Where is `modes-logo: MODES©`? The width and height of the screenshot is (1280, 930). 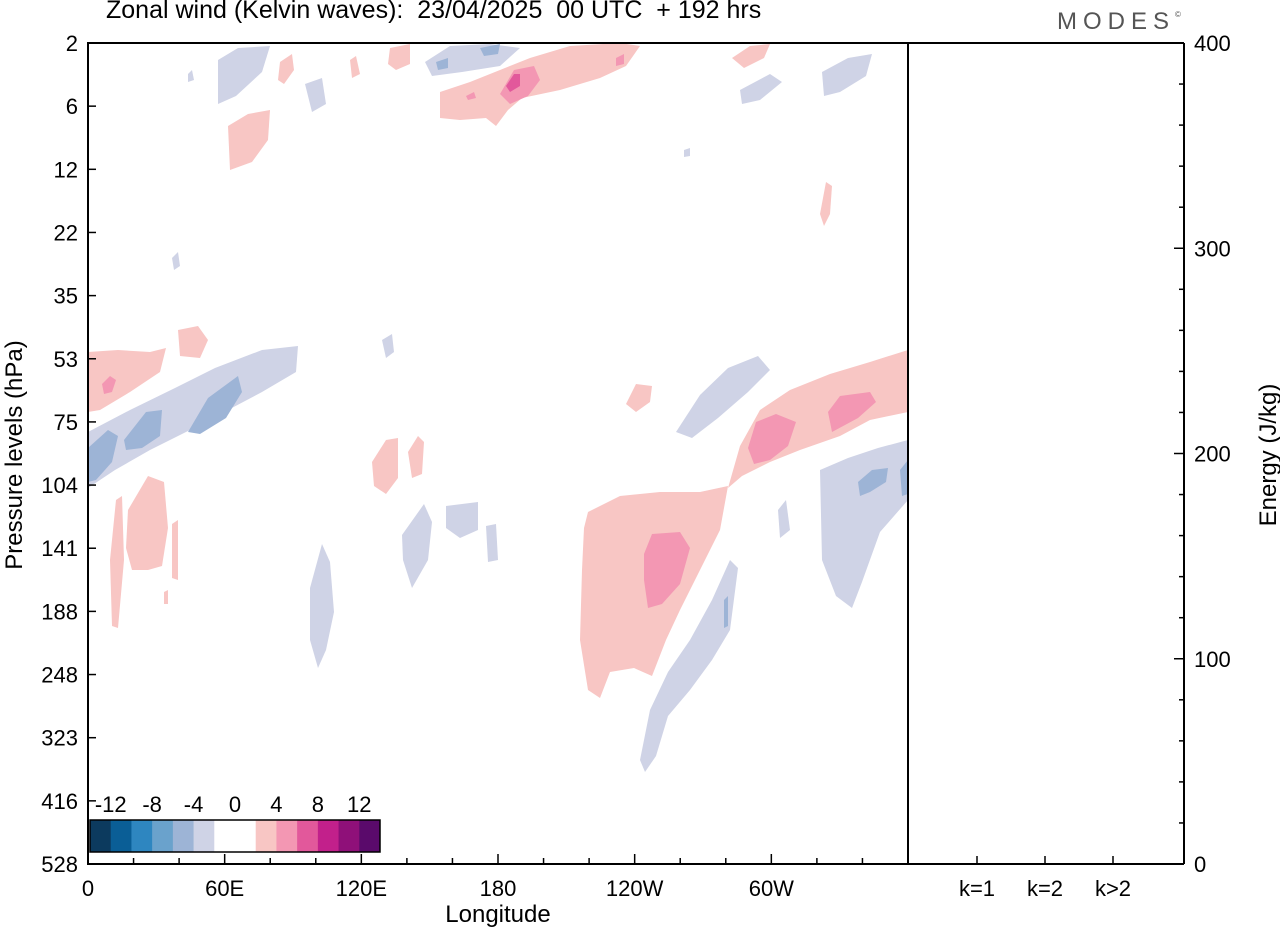
modes-logo: MODES© is located at coordinates (1119, 21).